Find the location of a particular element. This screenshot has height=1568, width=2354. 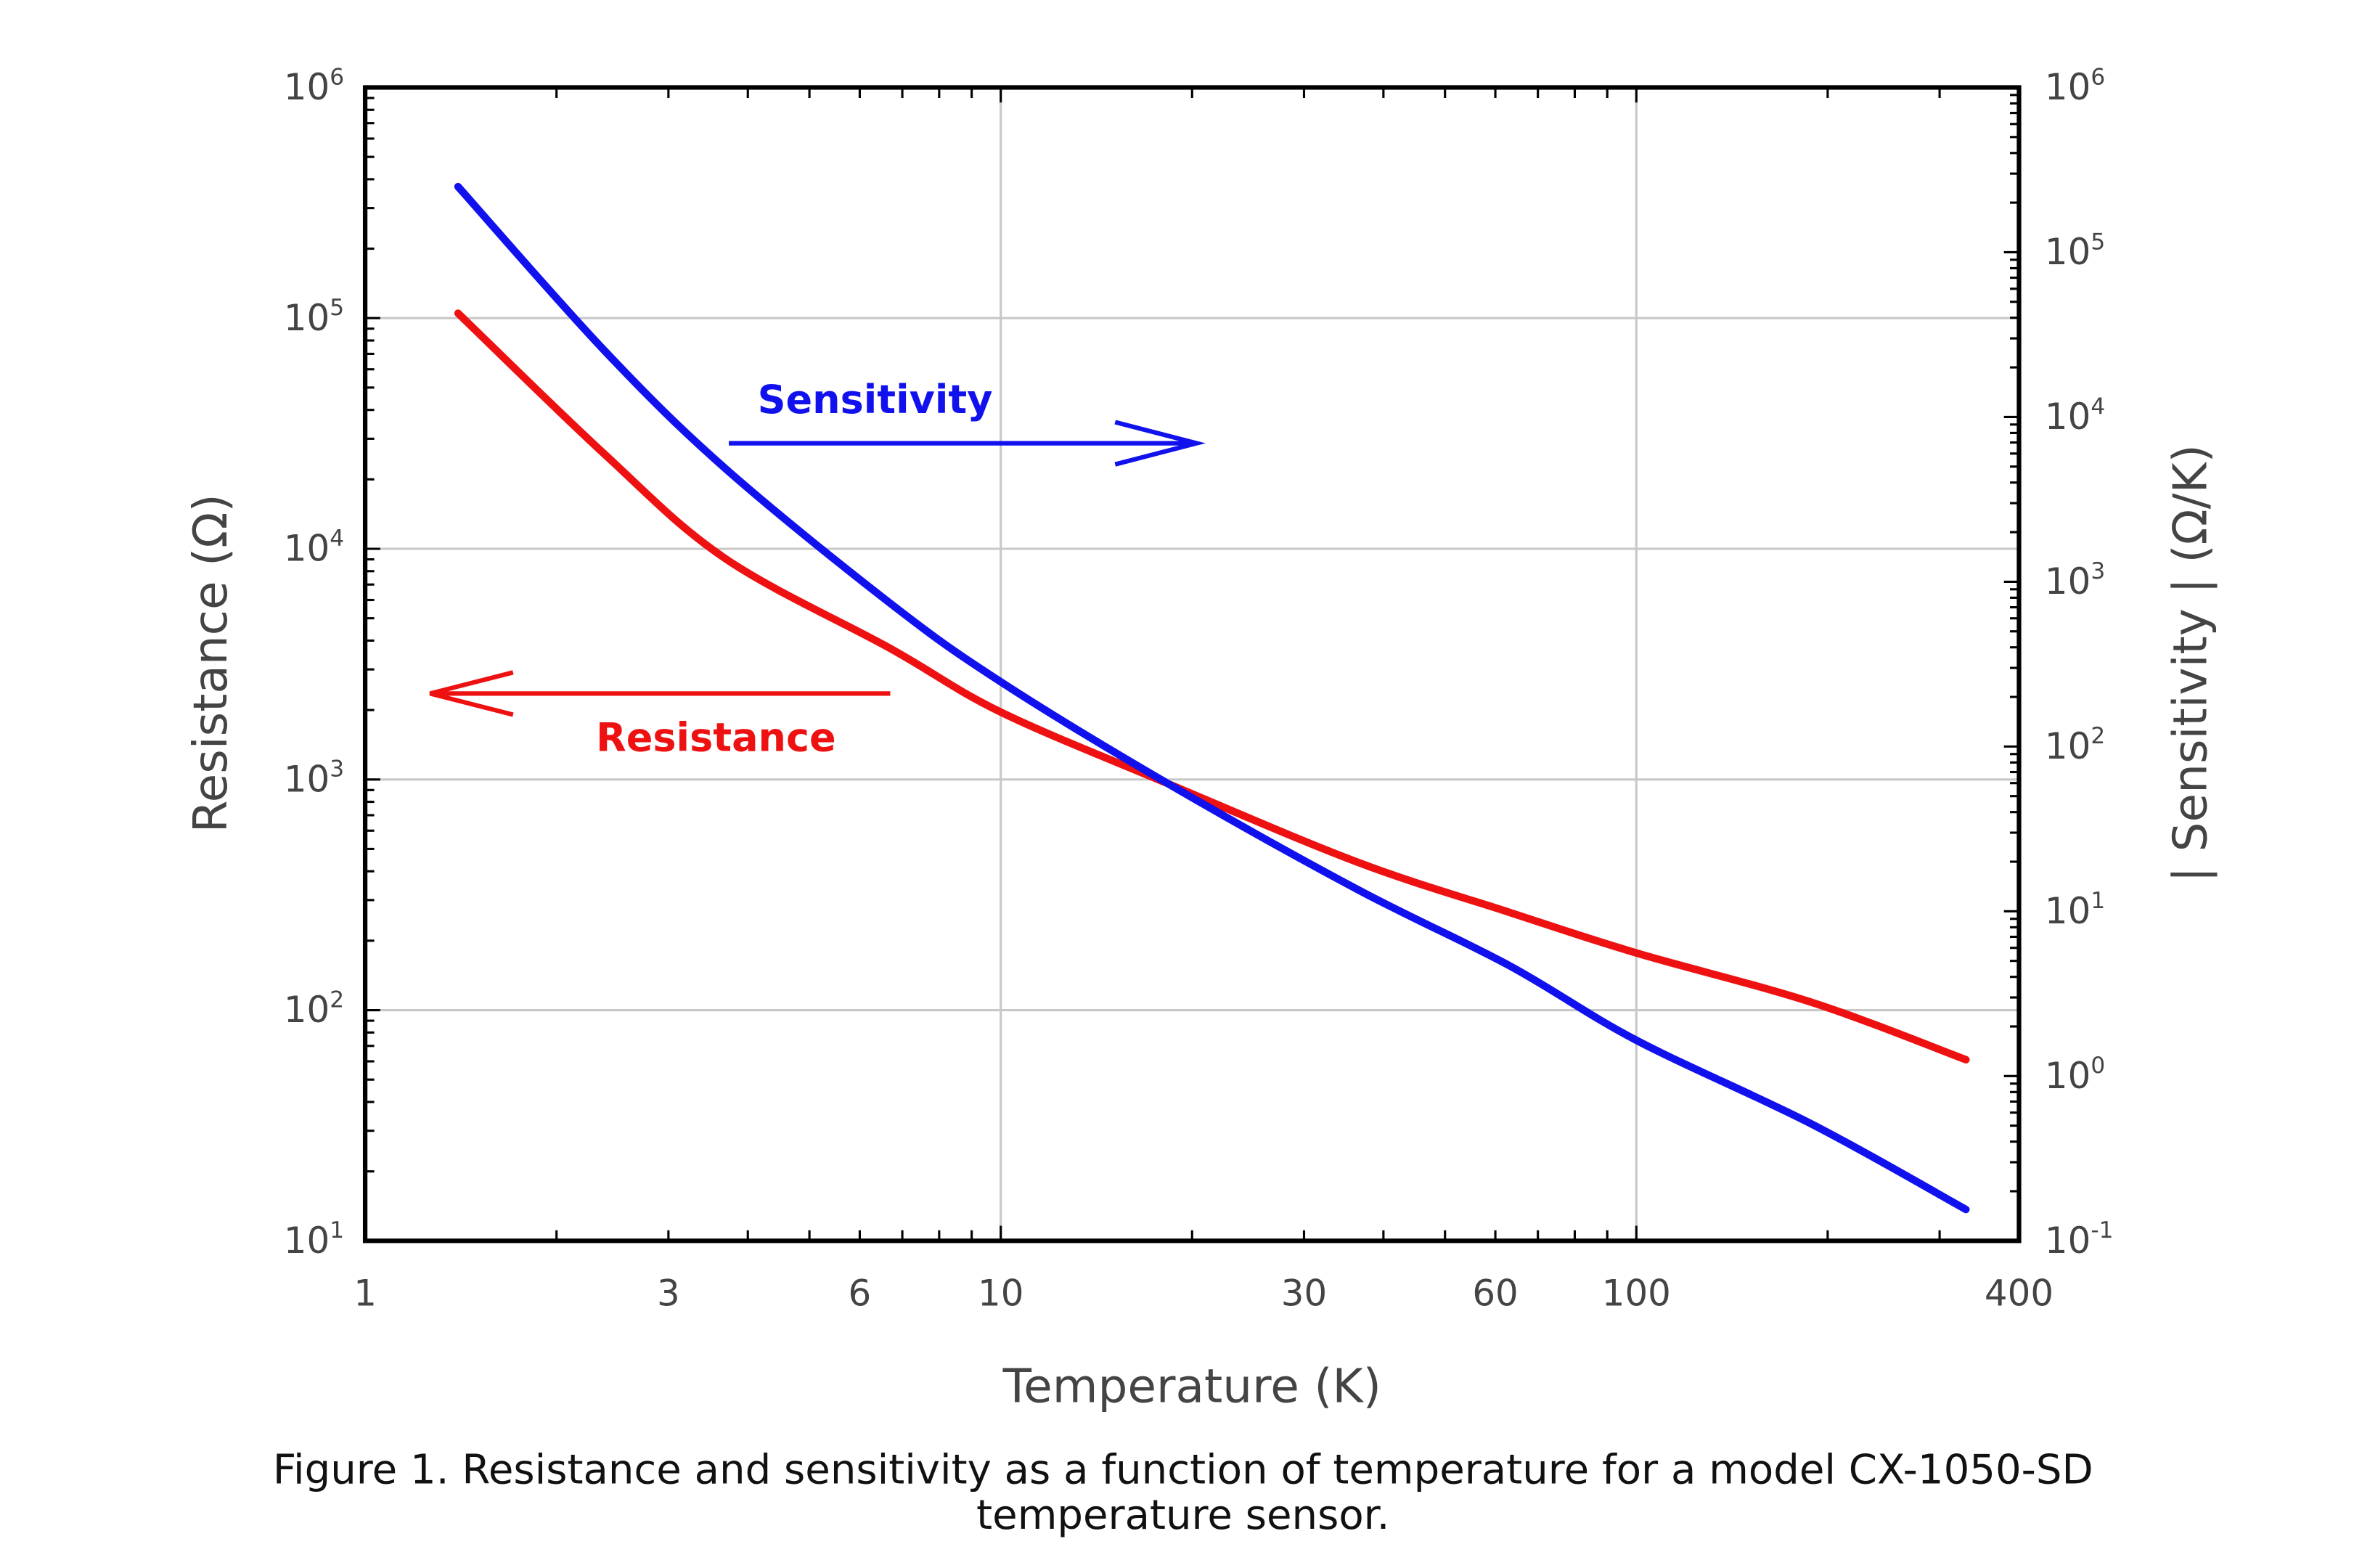

y-axis-title: Resistance (Ω) is located at coordinates (211, 664).